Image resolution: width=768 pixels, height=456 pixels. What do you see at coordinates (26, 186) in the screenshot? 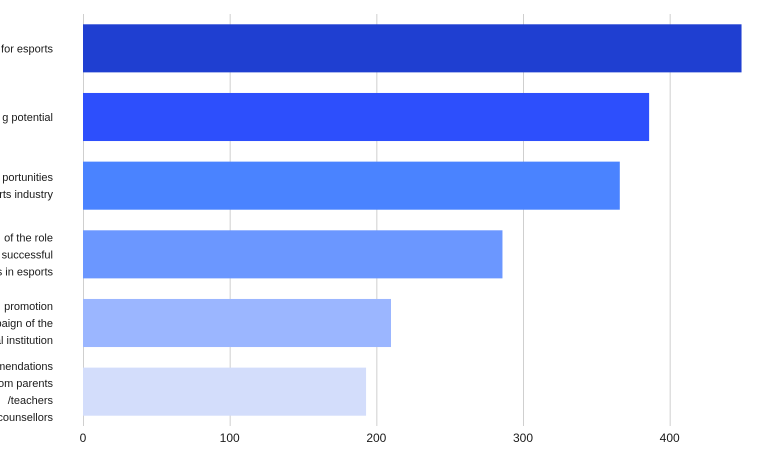
I see `category-label-3: portunities rts industry` at bounding box center [26, 186].